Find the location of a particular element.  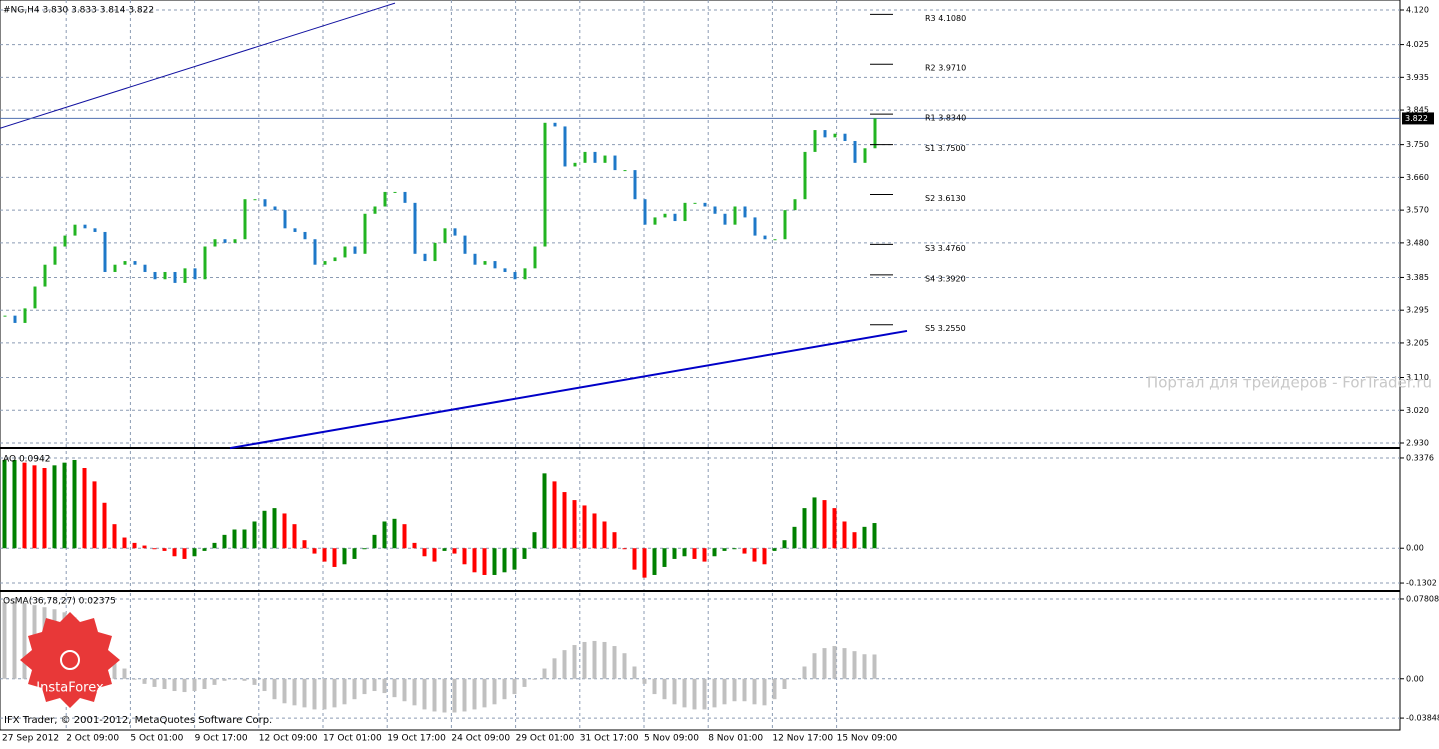

x-tick-label: 19 Oct 17:00 is located at coordinates (416, 739).